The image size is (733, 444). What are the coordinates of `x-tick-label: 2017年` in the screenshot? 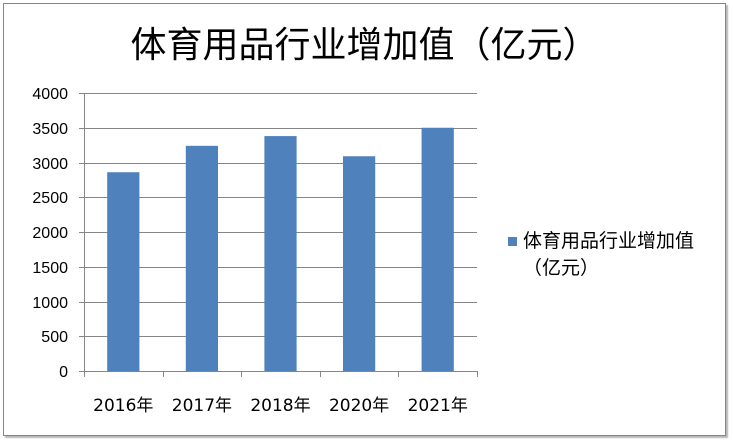 It's located at (202, 406).